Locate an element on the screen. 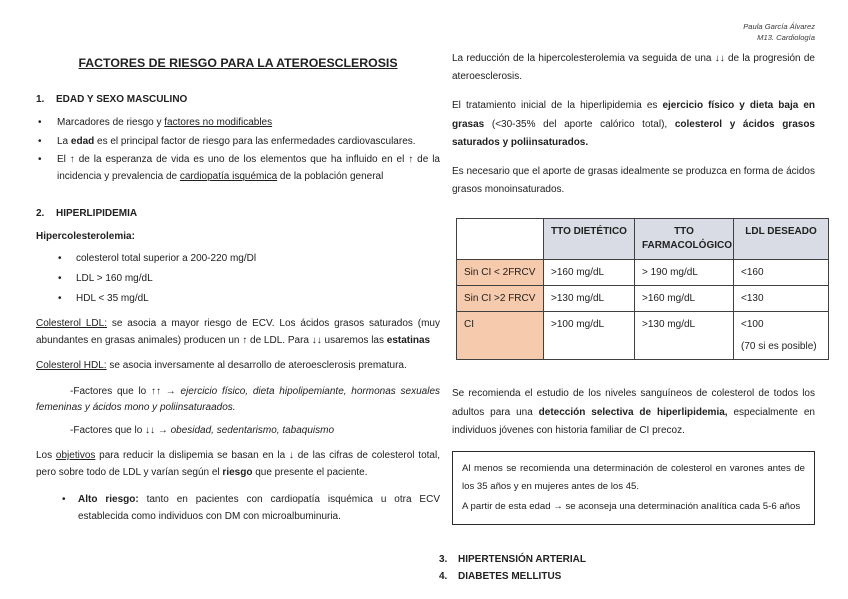  section-1-number: 1. is located at coordinates (40, 99).